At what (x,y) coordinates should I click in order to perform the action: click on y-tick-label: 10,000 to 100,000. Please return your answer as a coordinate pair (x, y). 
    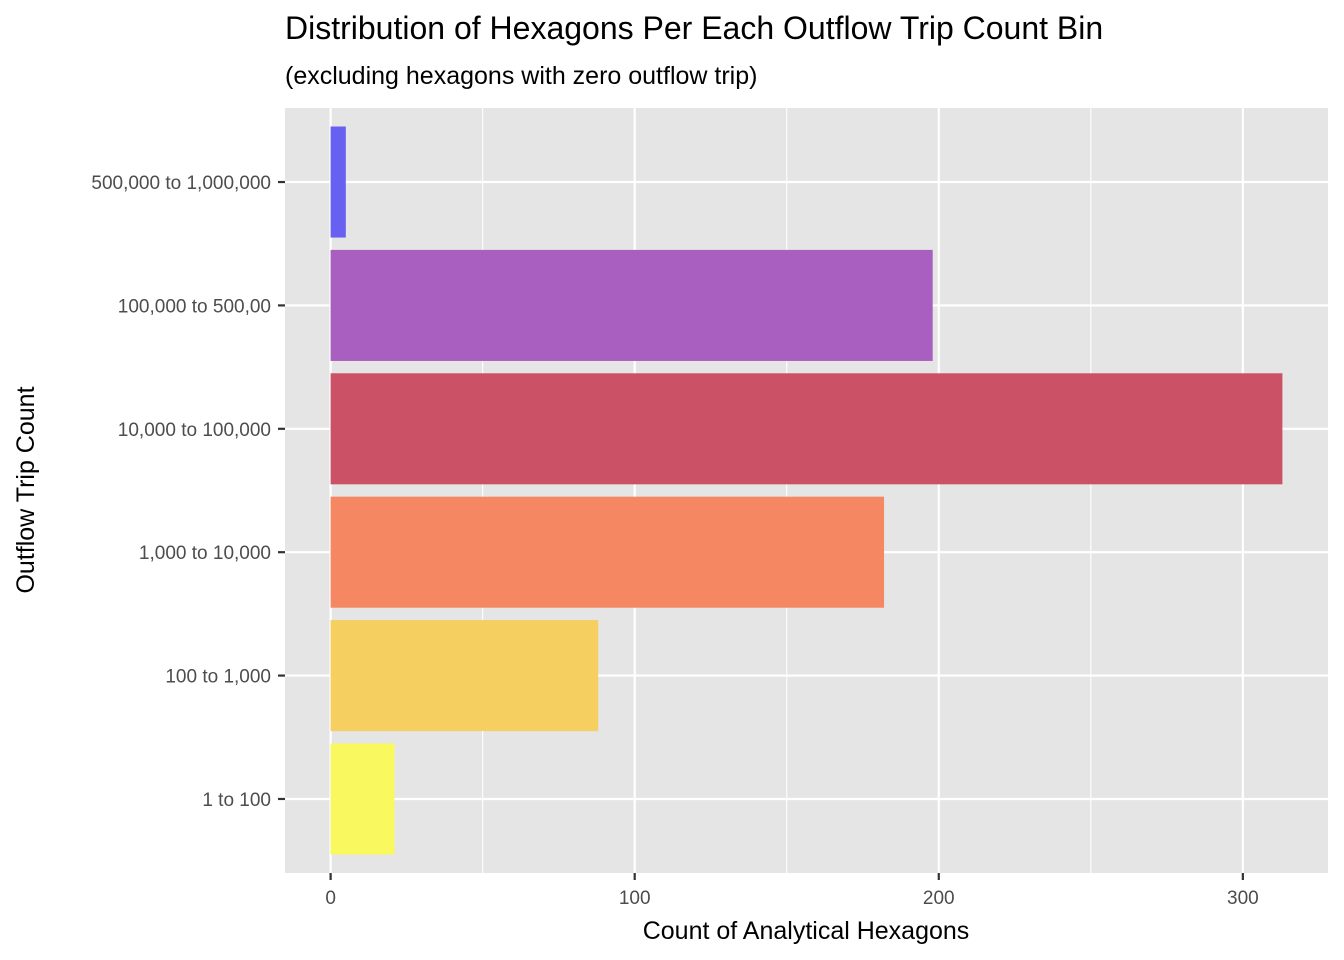
    Looking at the image, I should click on (194, 430).